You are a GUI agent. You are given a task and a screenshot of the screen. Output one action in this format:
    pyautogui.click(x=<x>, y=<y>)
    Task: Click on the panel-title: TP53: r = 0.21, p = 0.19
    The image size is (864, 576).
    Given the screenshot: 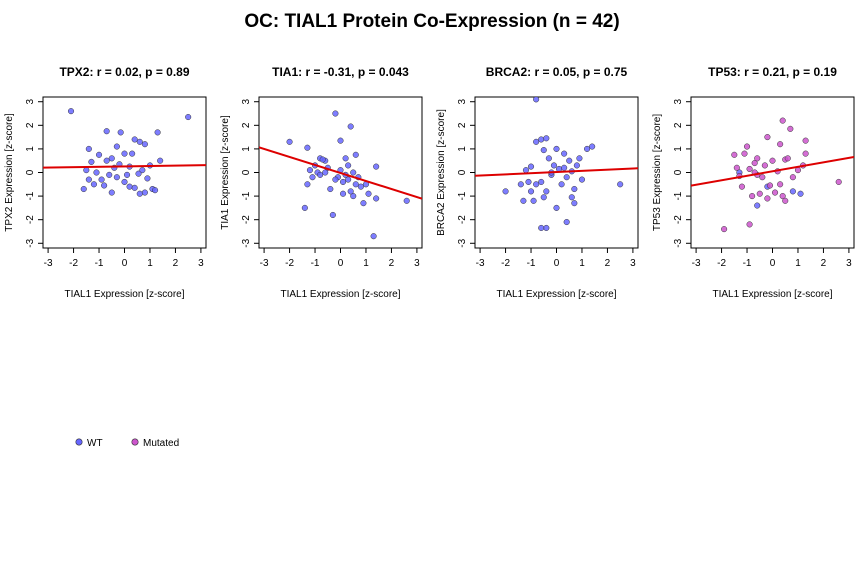 What is the action you would take?
    pyautogui.click(x=772, y=72)
    